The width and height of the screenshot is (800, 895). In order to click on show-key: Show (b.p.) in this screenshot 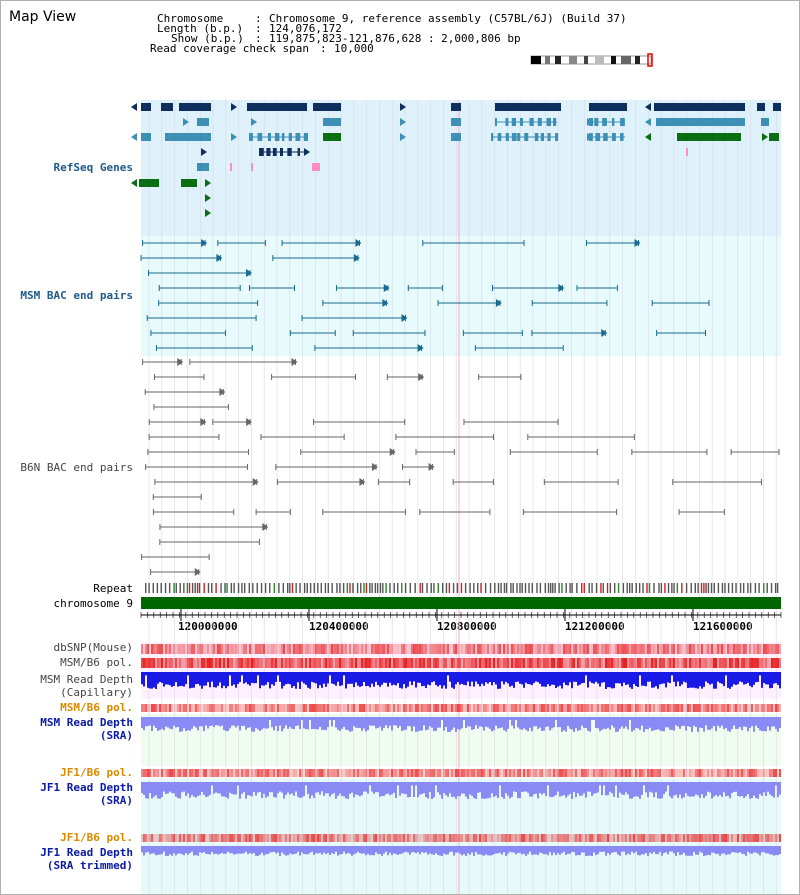, I will do `click(207, 38)`.